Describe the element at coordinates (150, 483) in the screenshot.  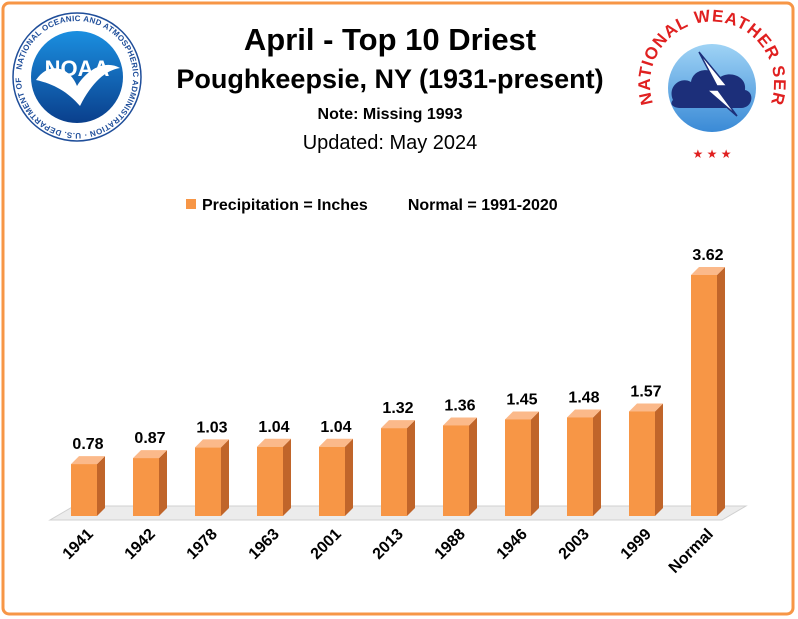
I see `bar-1942` at that location.